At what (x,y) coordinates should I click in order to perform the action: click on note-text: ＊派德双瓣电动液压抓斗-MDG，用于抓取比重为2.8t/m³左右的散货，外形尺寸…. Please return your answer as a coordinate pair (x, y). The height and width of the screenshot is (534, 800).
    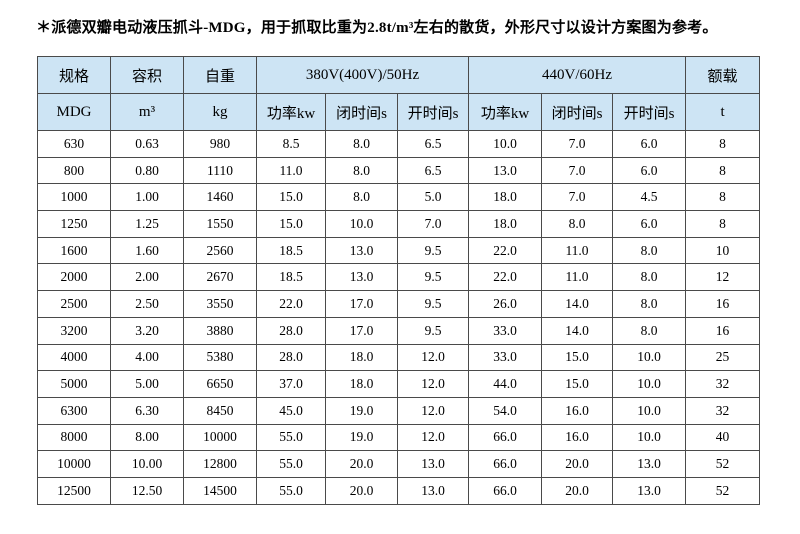
    Looking at the image, I should click on (377, 28).